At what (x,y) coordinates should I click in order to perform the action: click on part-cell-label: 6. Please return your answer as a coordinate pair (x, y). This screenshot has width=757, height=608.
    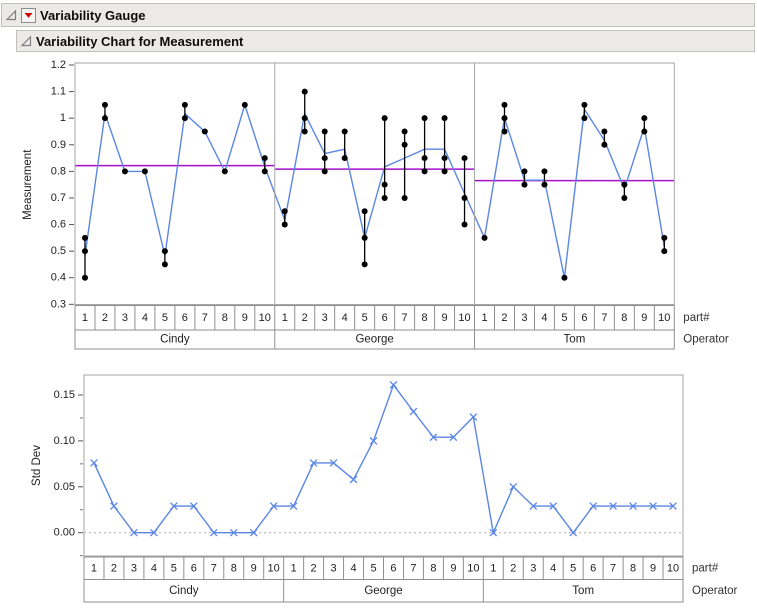
    Looking at the image, I should click on (593, 568).